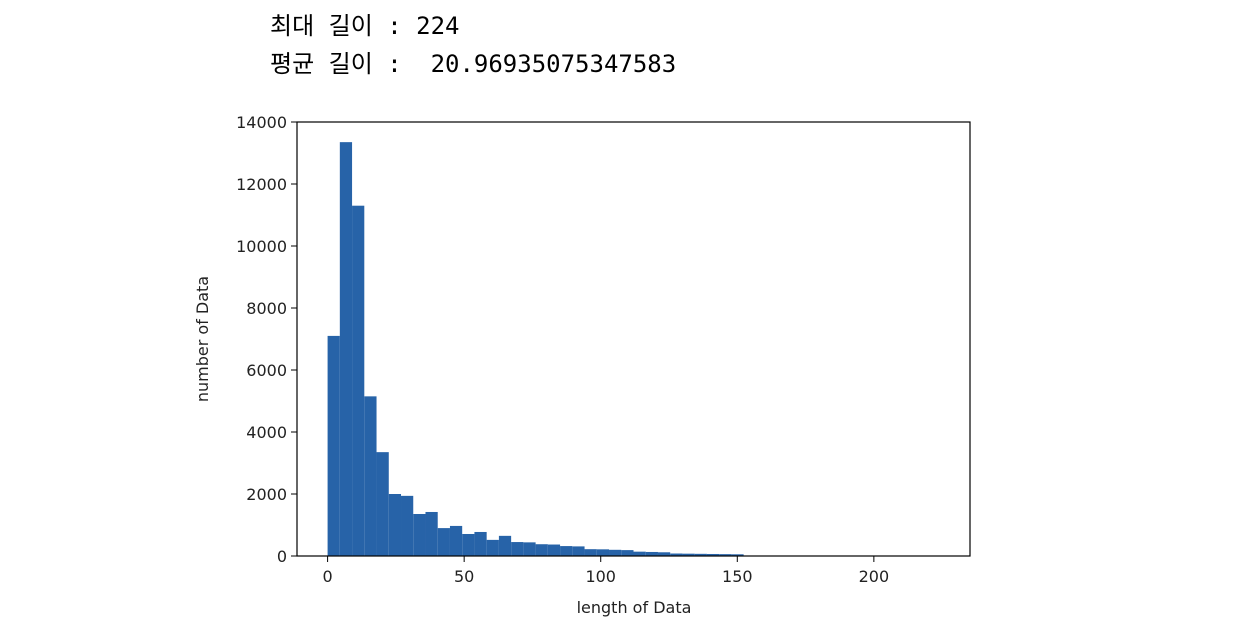 Image resolution: width=1256 pixels, height=632 pixels. I want to click on x-tick-label: 100, so click(600, 576).